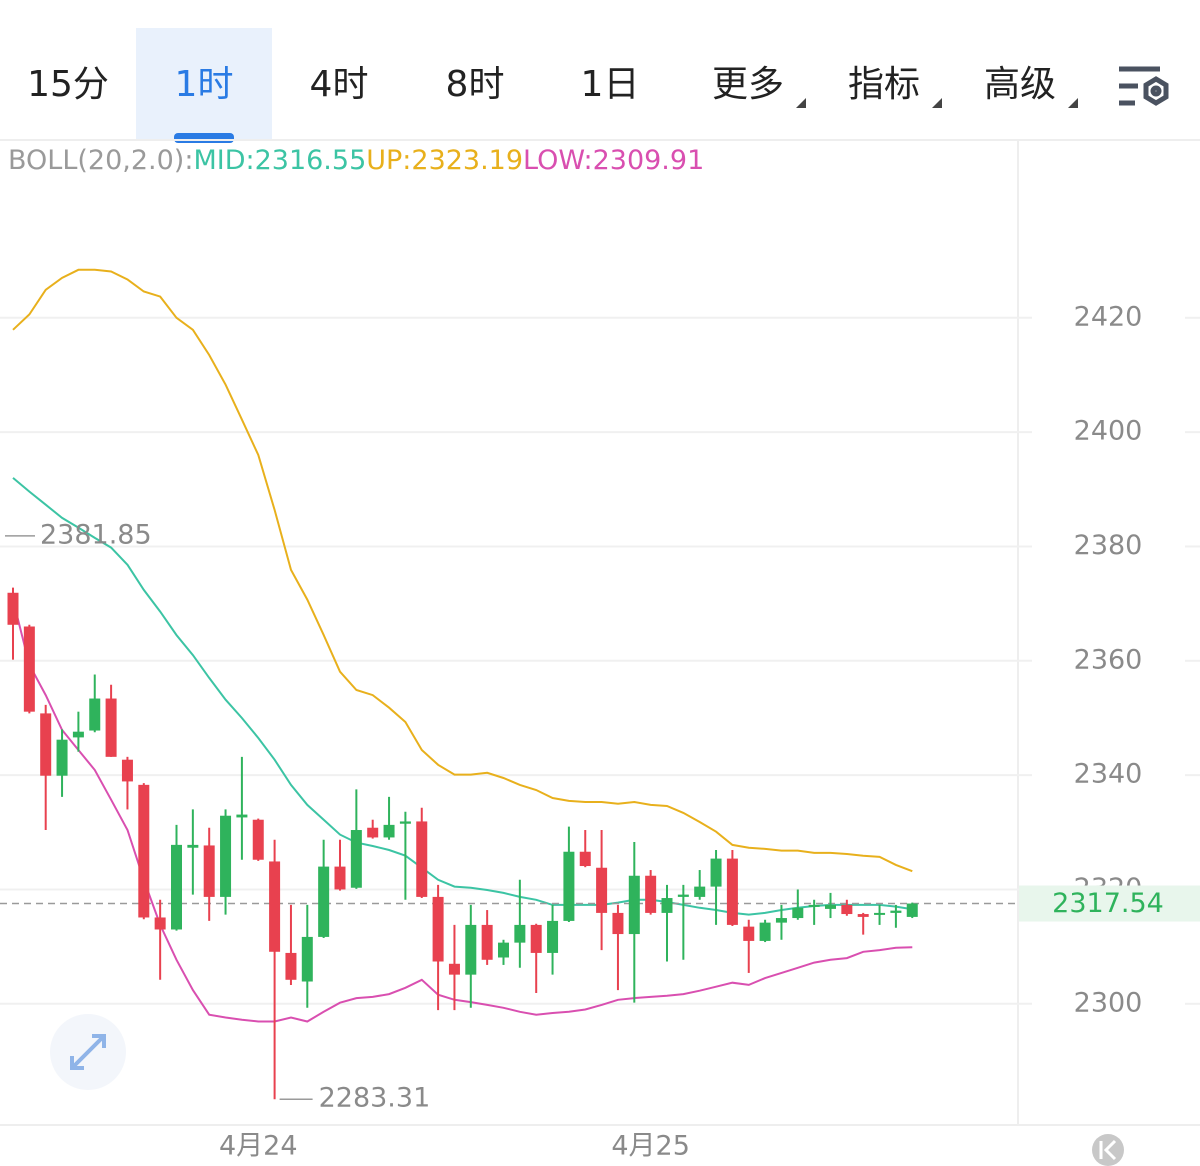 Image resolution: width=1200 pixels, height=1166 pixels. Describe the element at coordinates (1108, 659) in the screenshot. I see `y-tick-label: 2360` at that location.